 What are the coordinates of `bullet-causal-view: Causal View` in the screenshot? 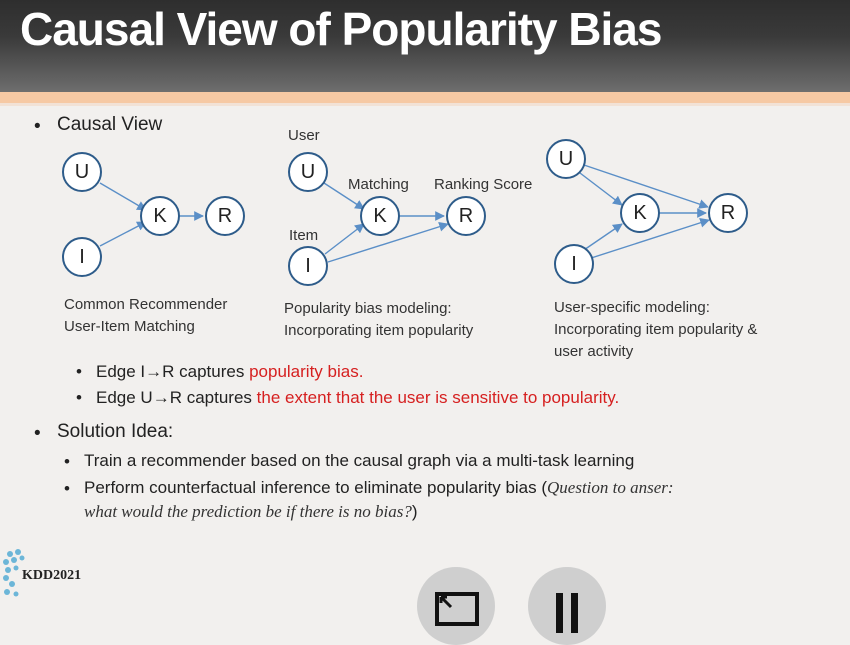 It's located at (110, 124).